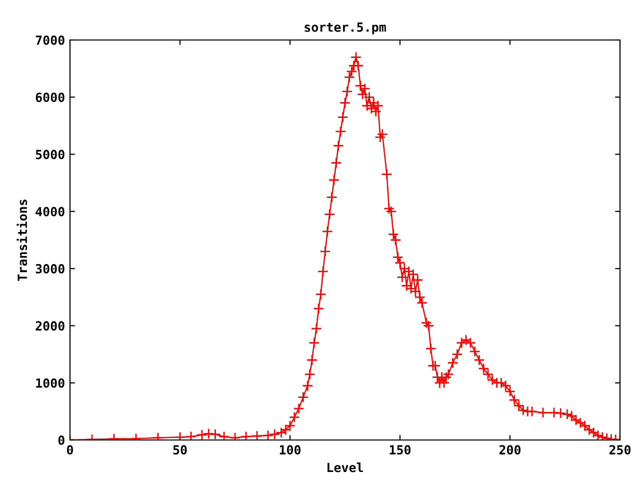  Describe the element at coordinates (50, 383) in the screenshot. I see `y-tick-label: 1000` at that location.